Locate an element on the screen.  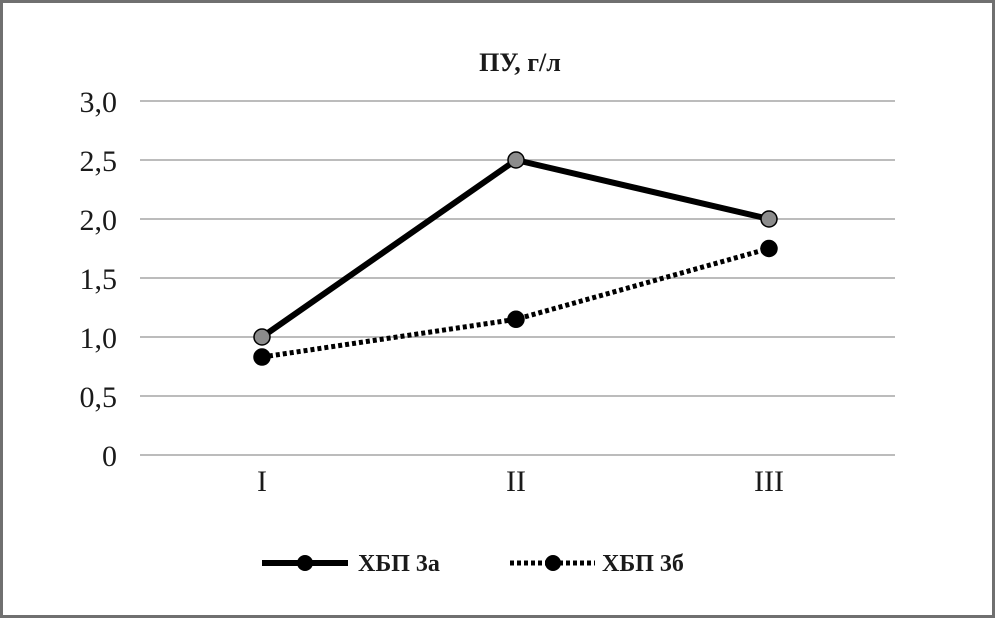
y-tick-label: 1,5 is located at coordinates (99, 279).